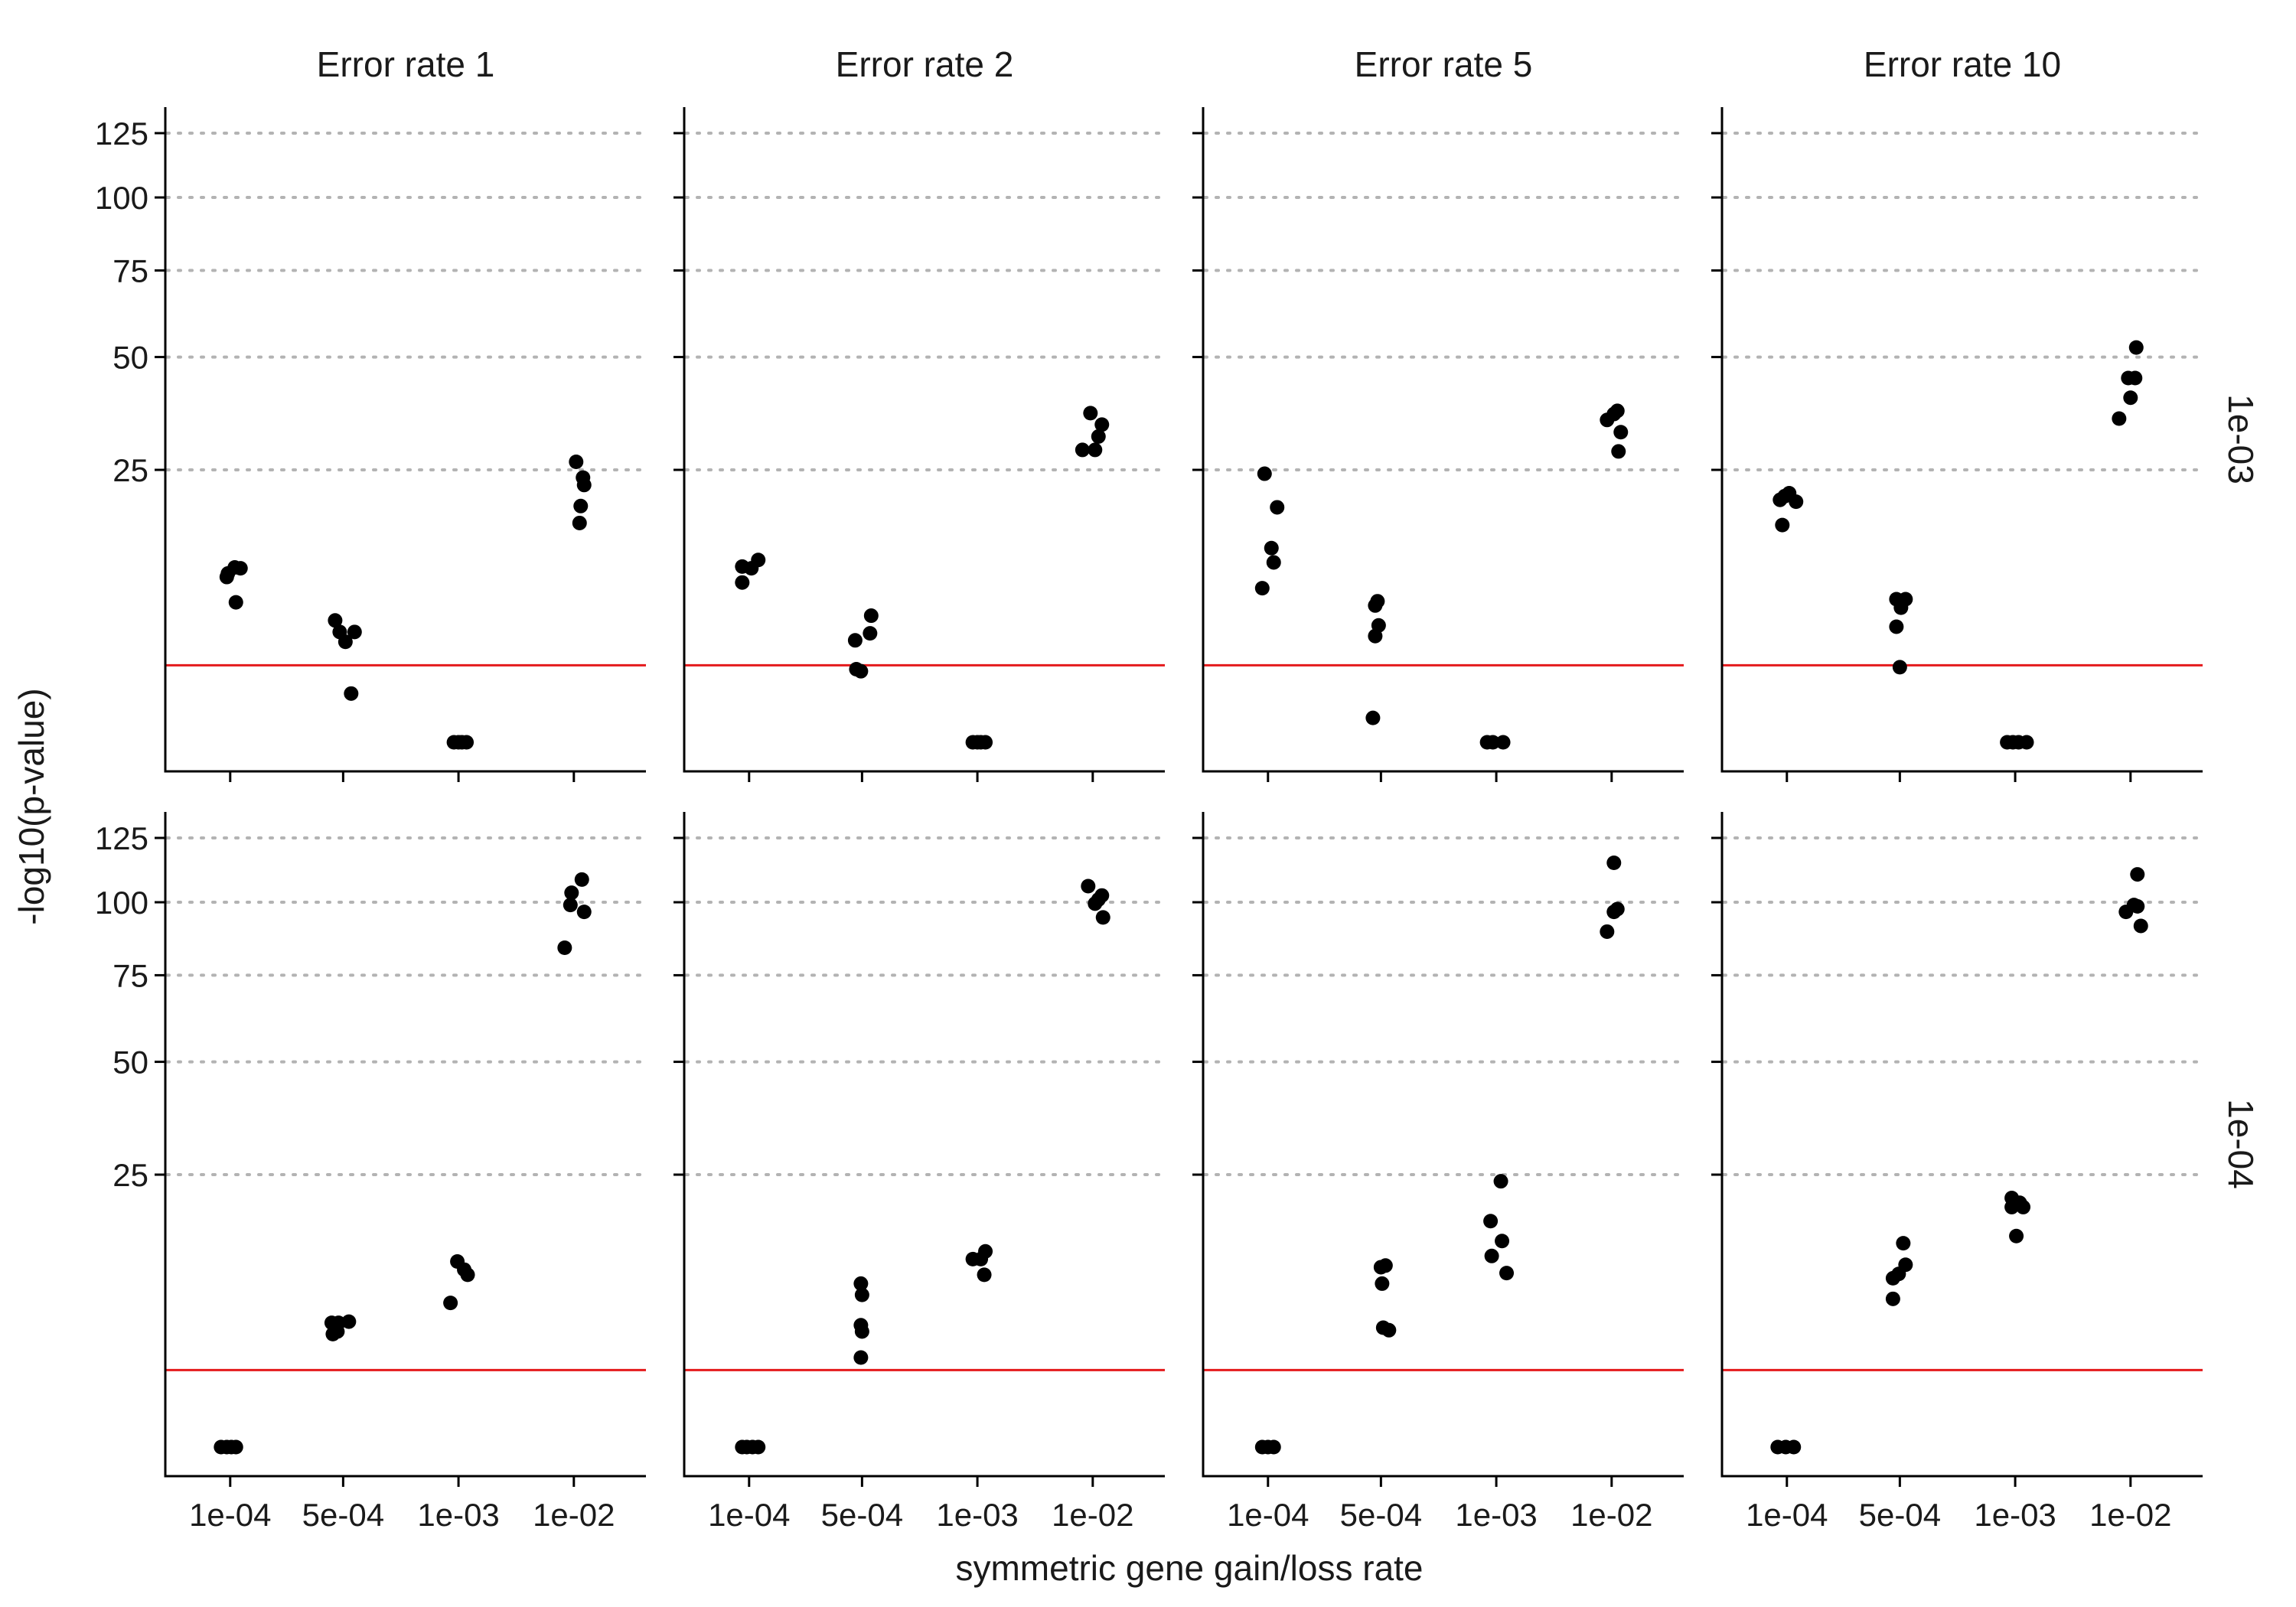 Image resolution: width=2296 pixels, height=1607 pixels. Describe the element at coordinates (1444, 64) in the screenshot. I see `column-strip-label: Error rate 5` at that location.